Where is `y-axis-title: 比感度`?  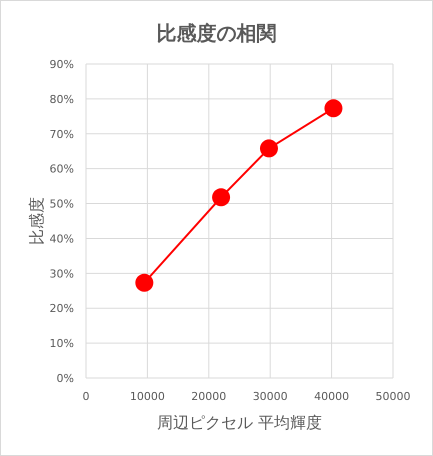 y-axis-title: 比感度 is located at coordinates (36, 221).